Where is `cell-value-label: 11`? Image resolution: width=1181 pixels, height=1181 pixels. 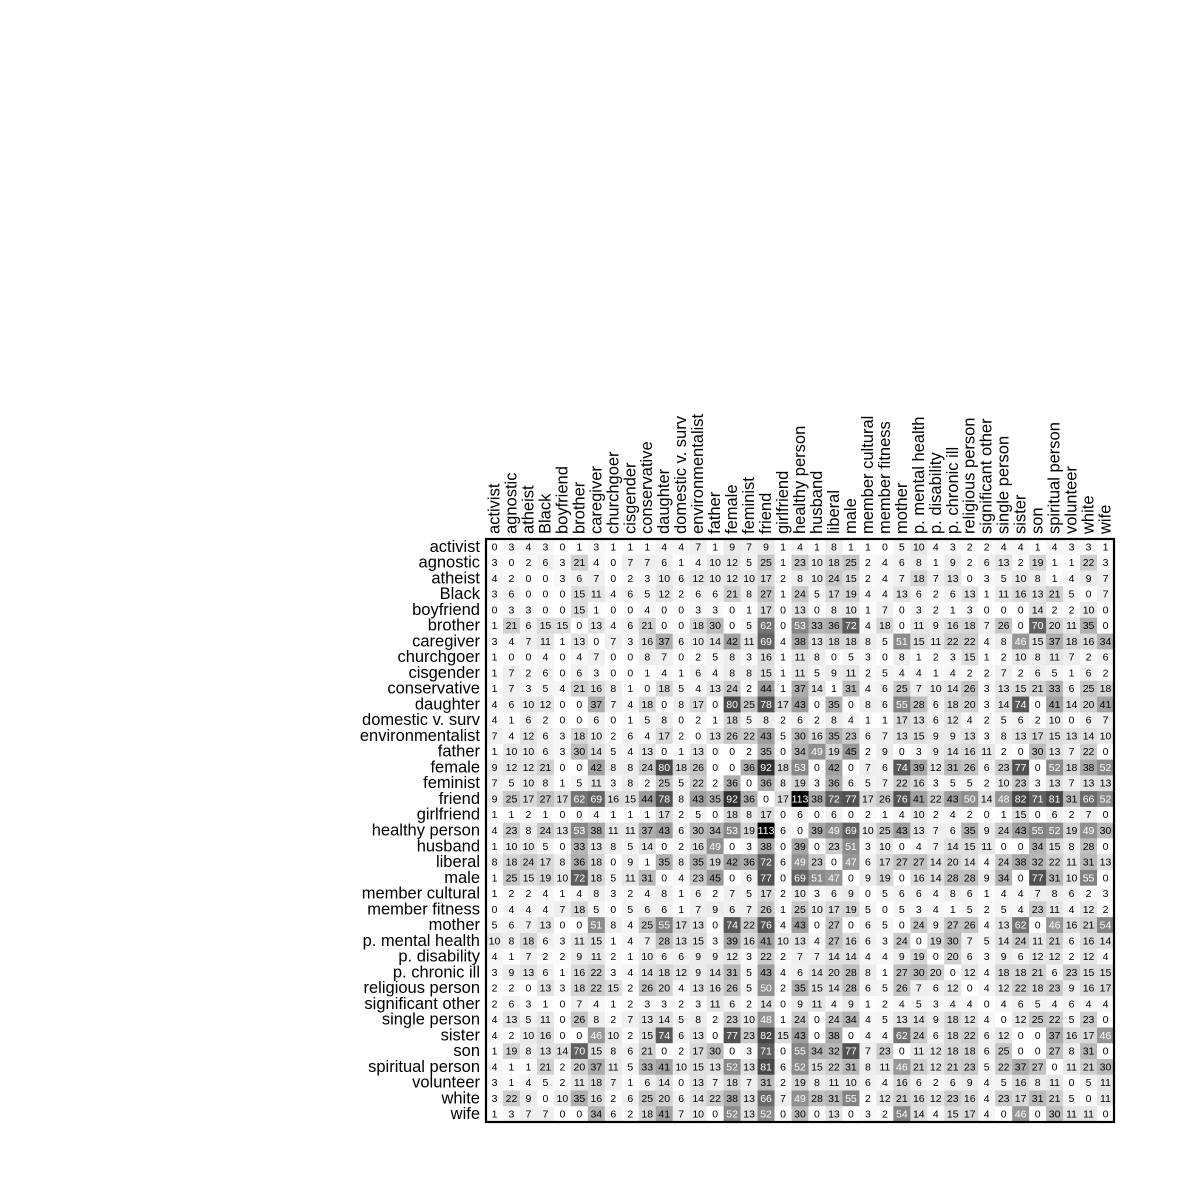 cell-value-label: 11 is located at coordinates (817, 1004).